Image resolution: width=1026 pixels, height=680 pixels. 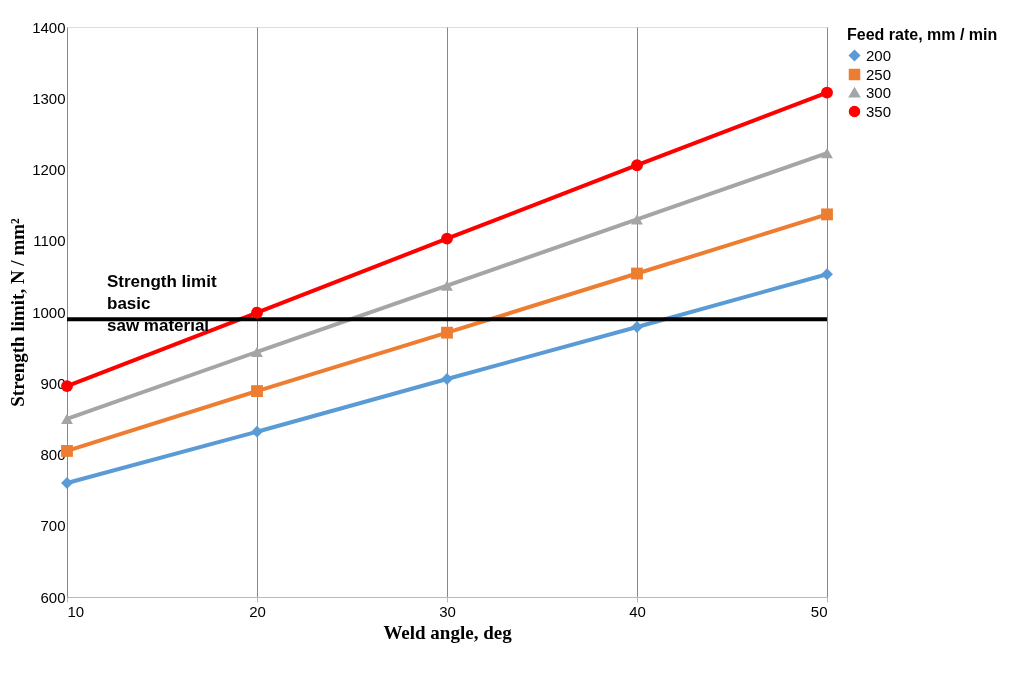 I want to click on legend-label: 200, so click(x=879, y=55).